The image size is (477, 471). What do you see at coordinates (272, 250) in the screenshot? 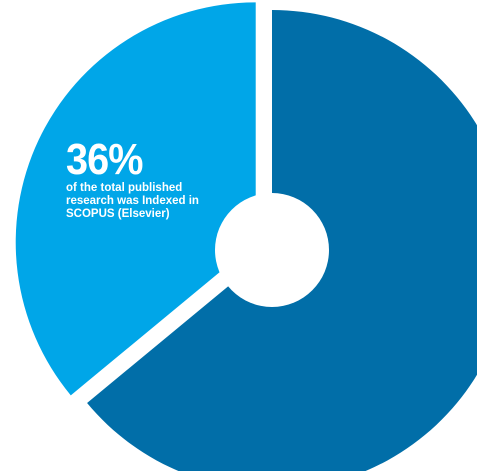
I see `donut-hole` at bounding box center [272, 250].